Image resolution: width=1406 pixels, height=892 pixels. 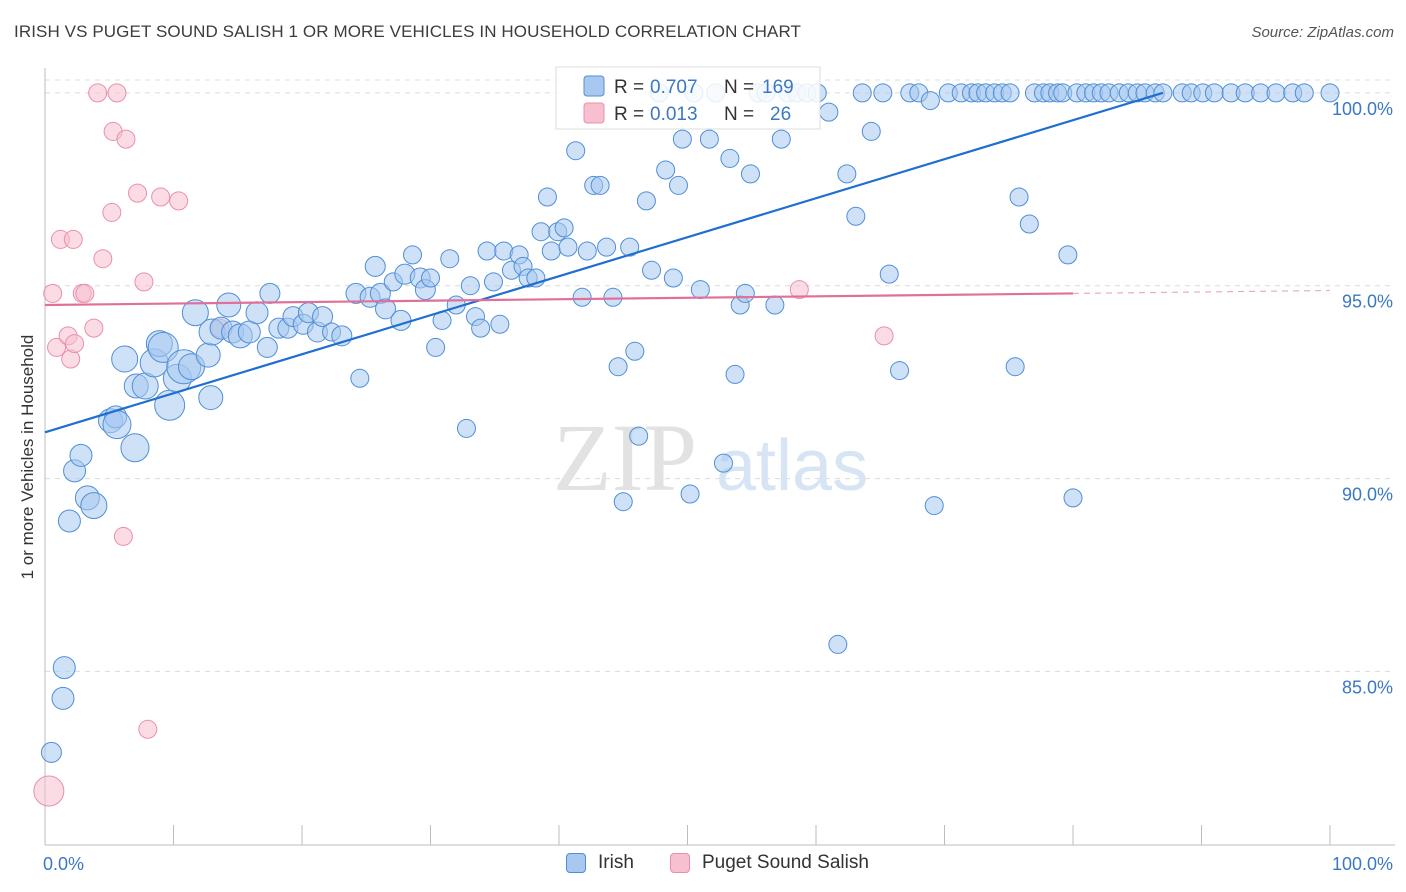 What do you see at coordinates (63, 864) in the screenshot?
I see `x-tick-label: 0.0%` at bounding box center [63, 864].